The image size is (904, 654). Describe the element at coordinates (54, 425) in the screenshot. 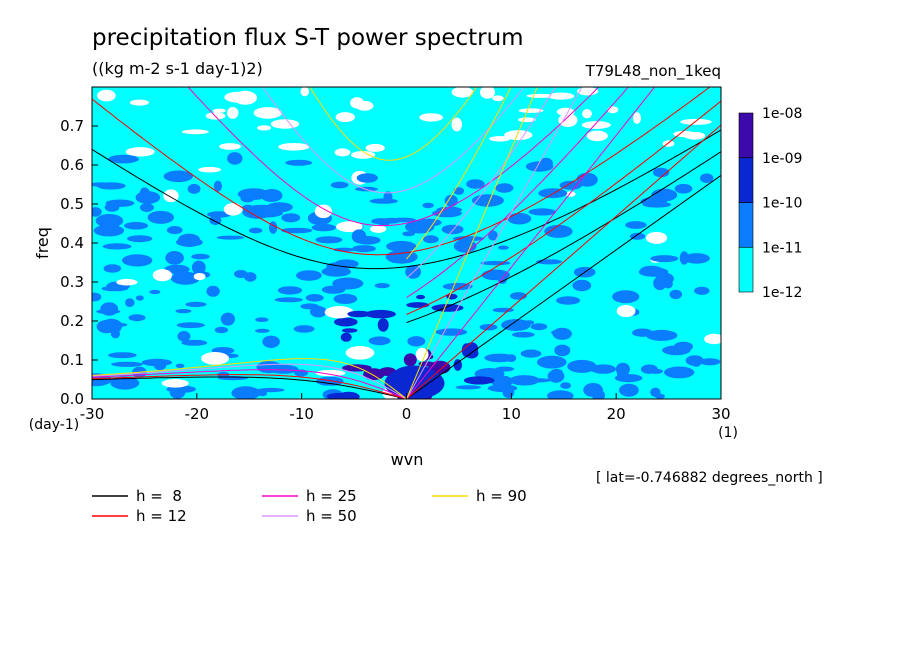

I see `y-axis-unit: (day-1)` at that location.